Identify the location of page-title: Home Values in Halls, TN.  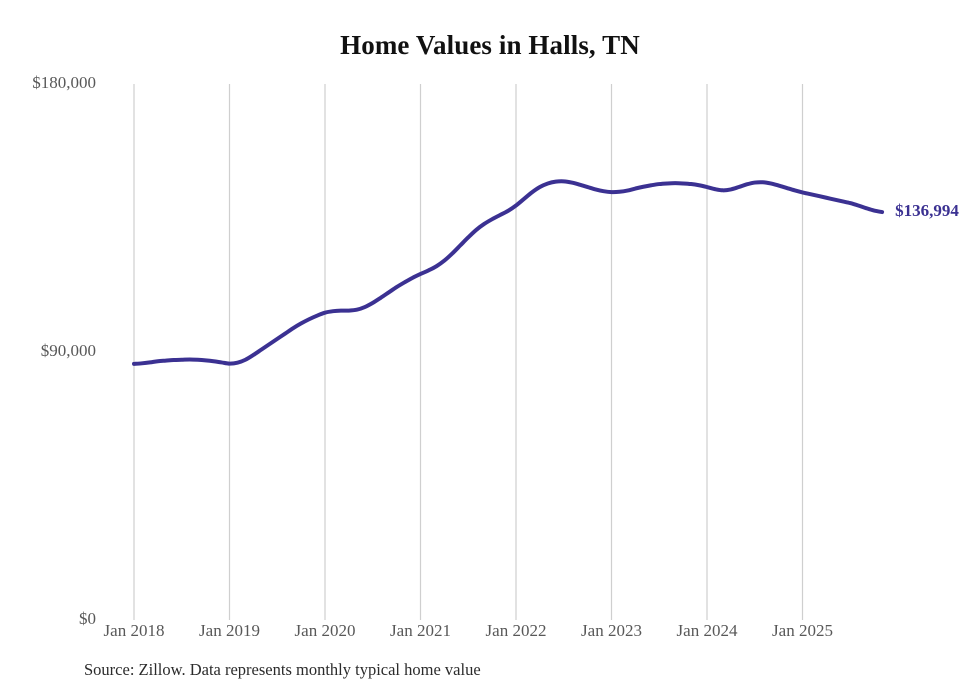
(490, 45).